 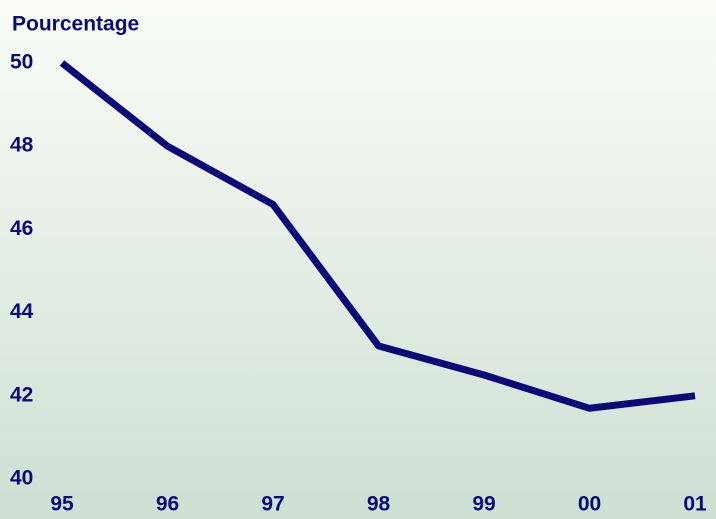 What do you see at coordinates (75, 24) in the screenshot?
I see `chart-title: Pourcentage` at bounding box center [75, 24].